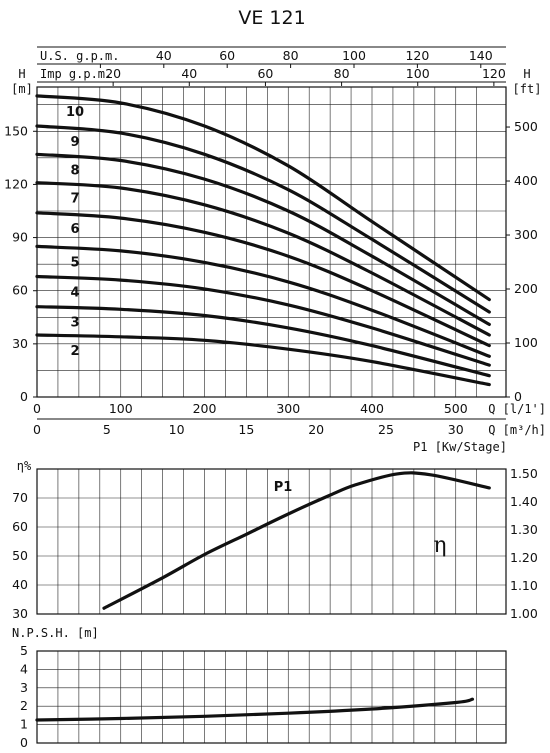 This screenshot has height=753, width=550. Describe the element at coordinates (205, 408) in the screenshot. I see `x-tick-label: 200` at that location.